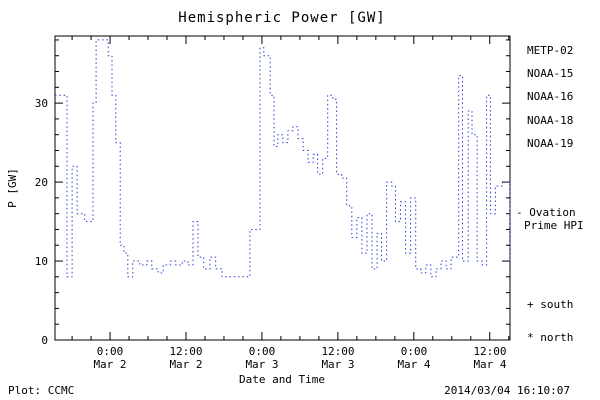 The width and height of the screenshot is (600, 400). I want to click on chart-title: Hemispheric Power [GW], so click(281, 18).